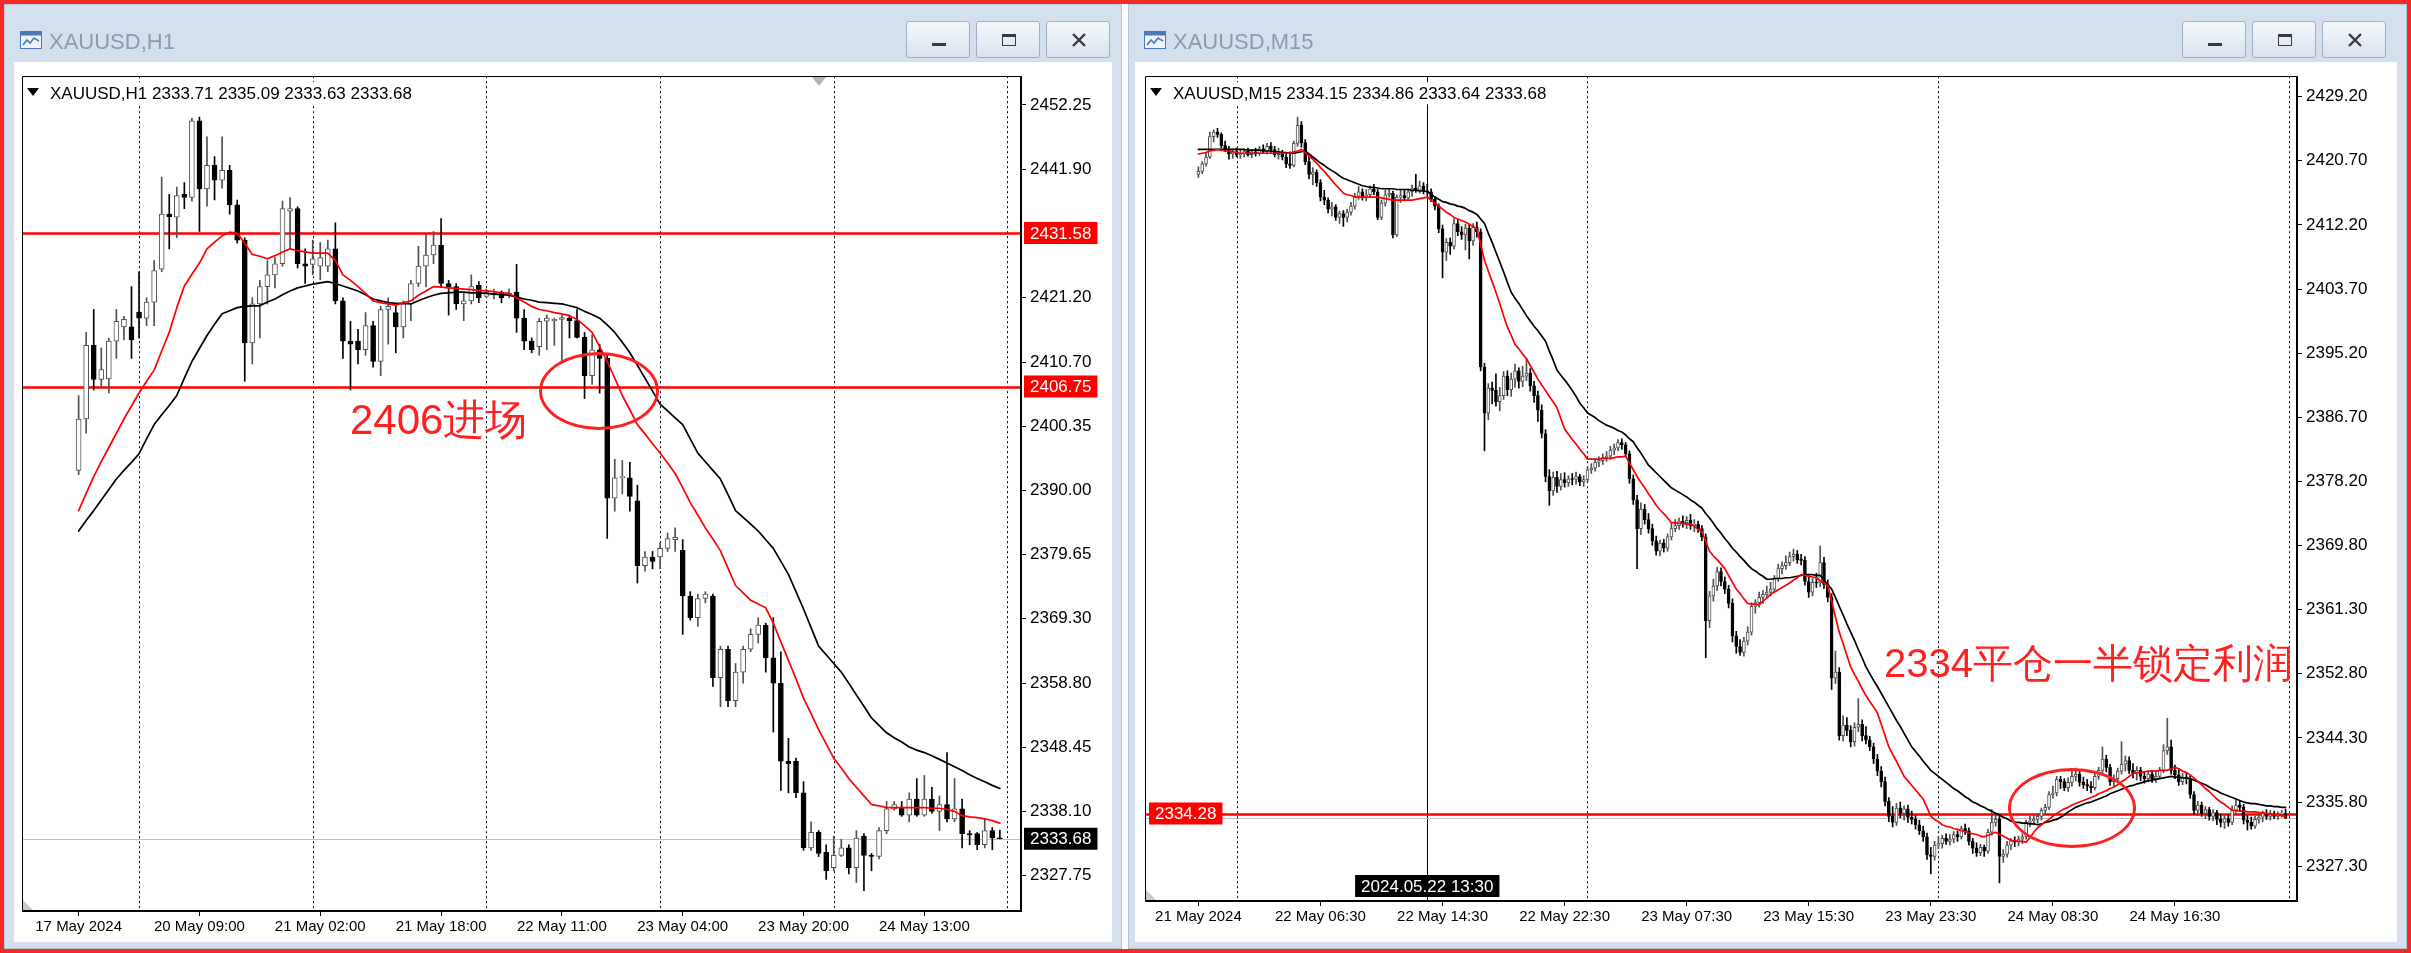 The image size is (2411, 953). What do you see at coordinates (1061, 875) in the screenshot?
I see `y-tick-label: 2327.75` at bounding box center [1061, 875].